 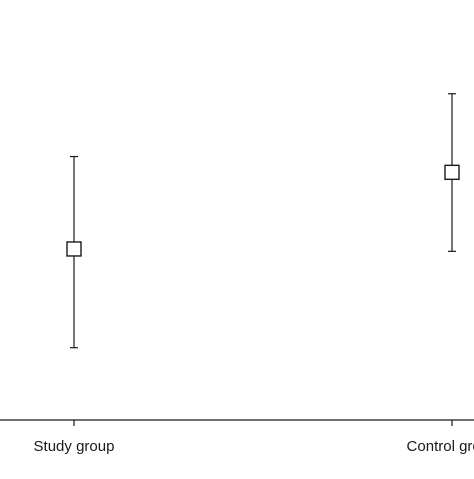 What do you see at coordinates (74, 446) in the screenshot?
I see `x-tick-label-study-group: Study group` at bounding box center [74, 446].